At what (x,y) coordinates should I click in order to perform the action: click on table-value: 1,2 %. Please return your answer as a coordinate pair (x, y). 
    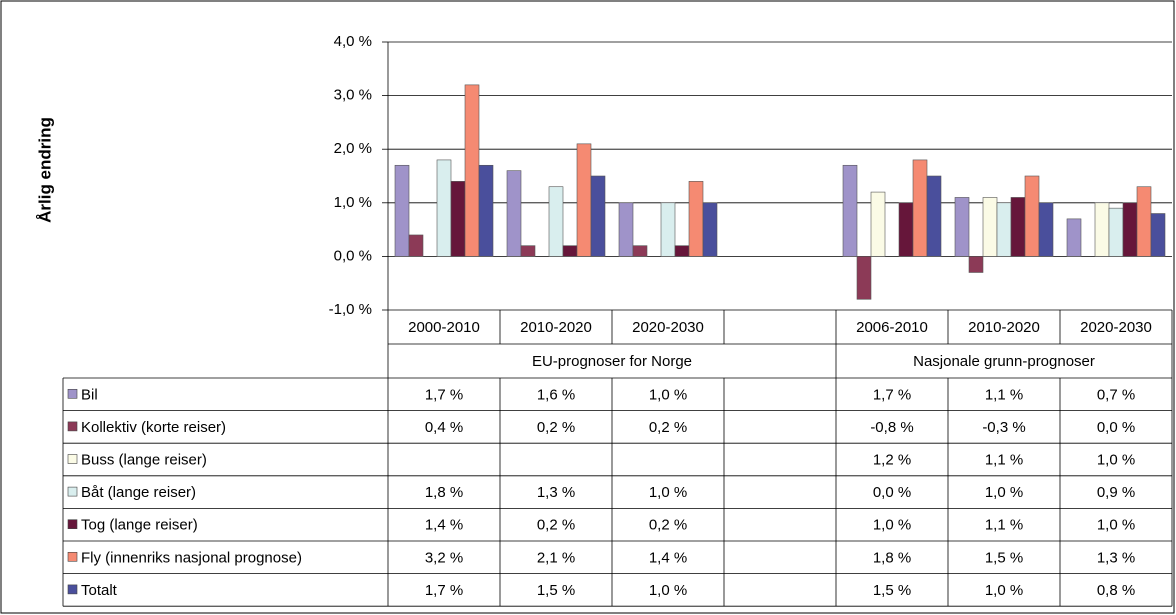
    Looking at the image, I should click on (892, 459).